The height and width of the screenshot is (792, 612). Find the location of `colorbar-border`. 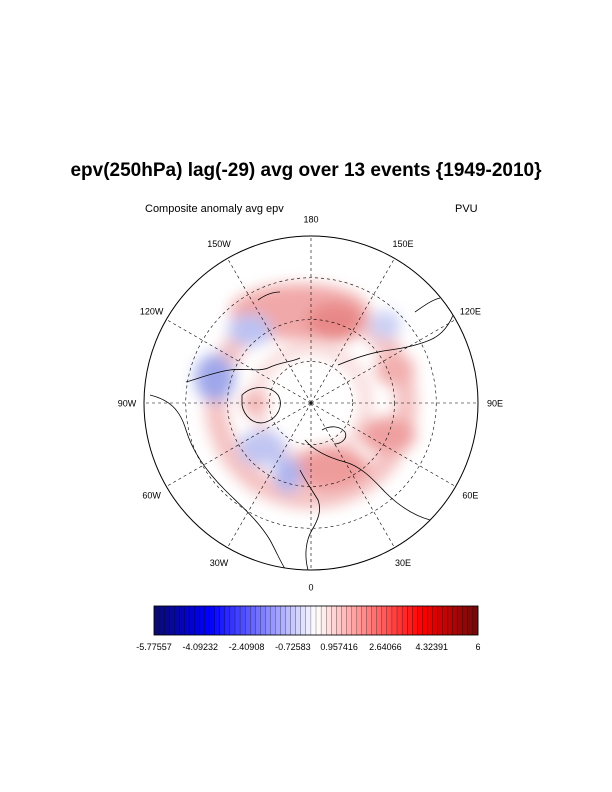

colorbar-border is located at coordinates (316, 620).